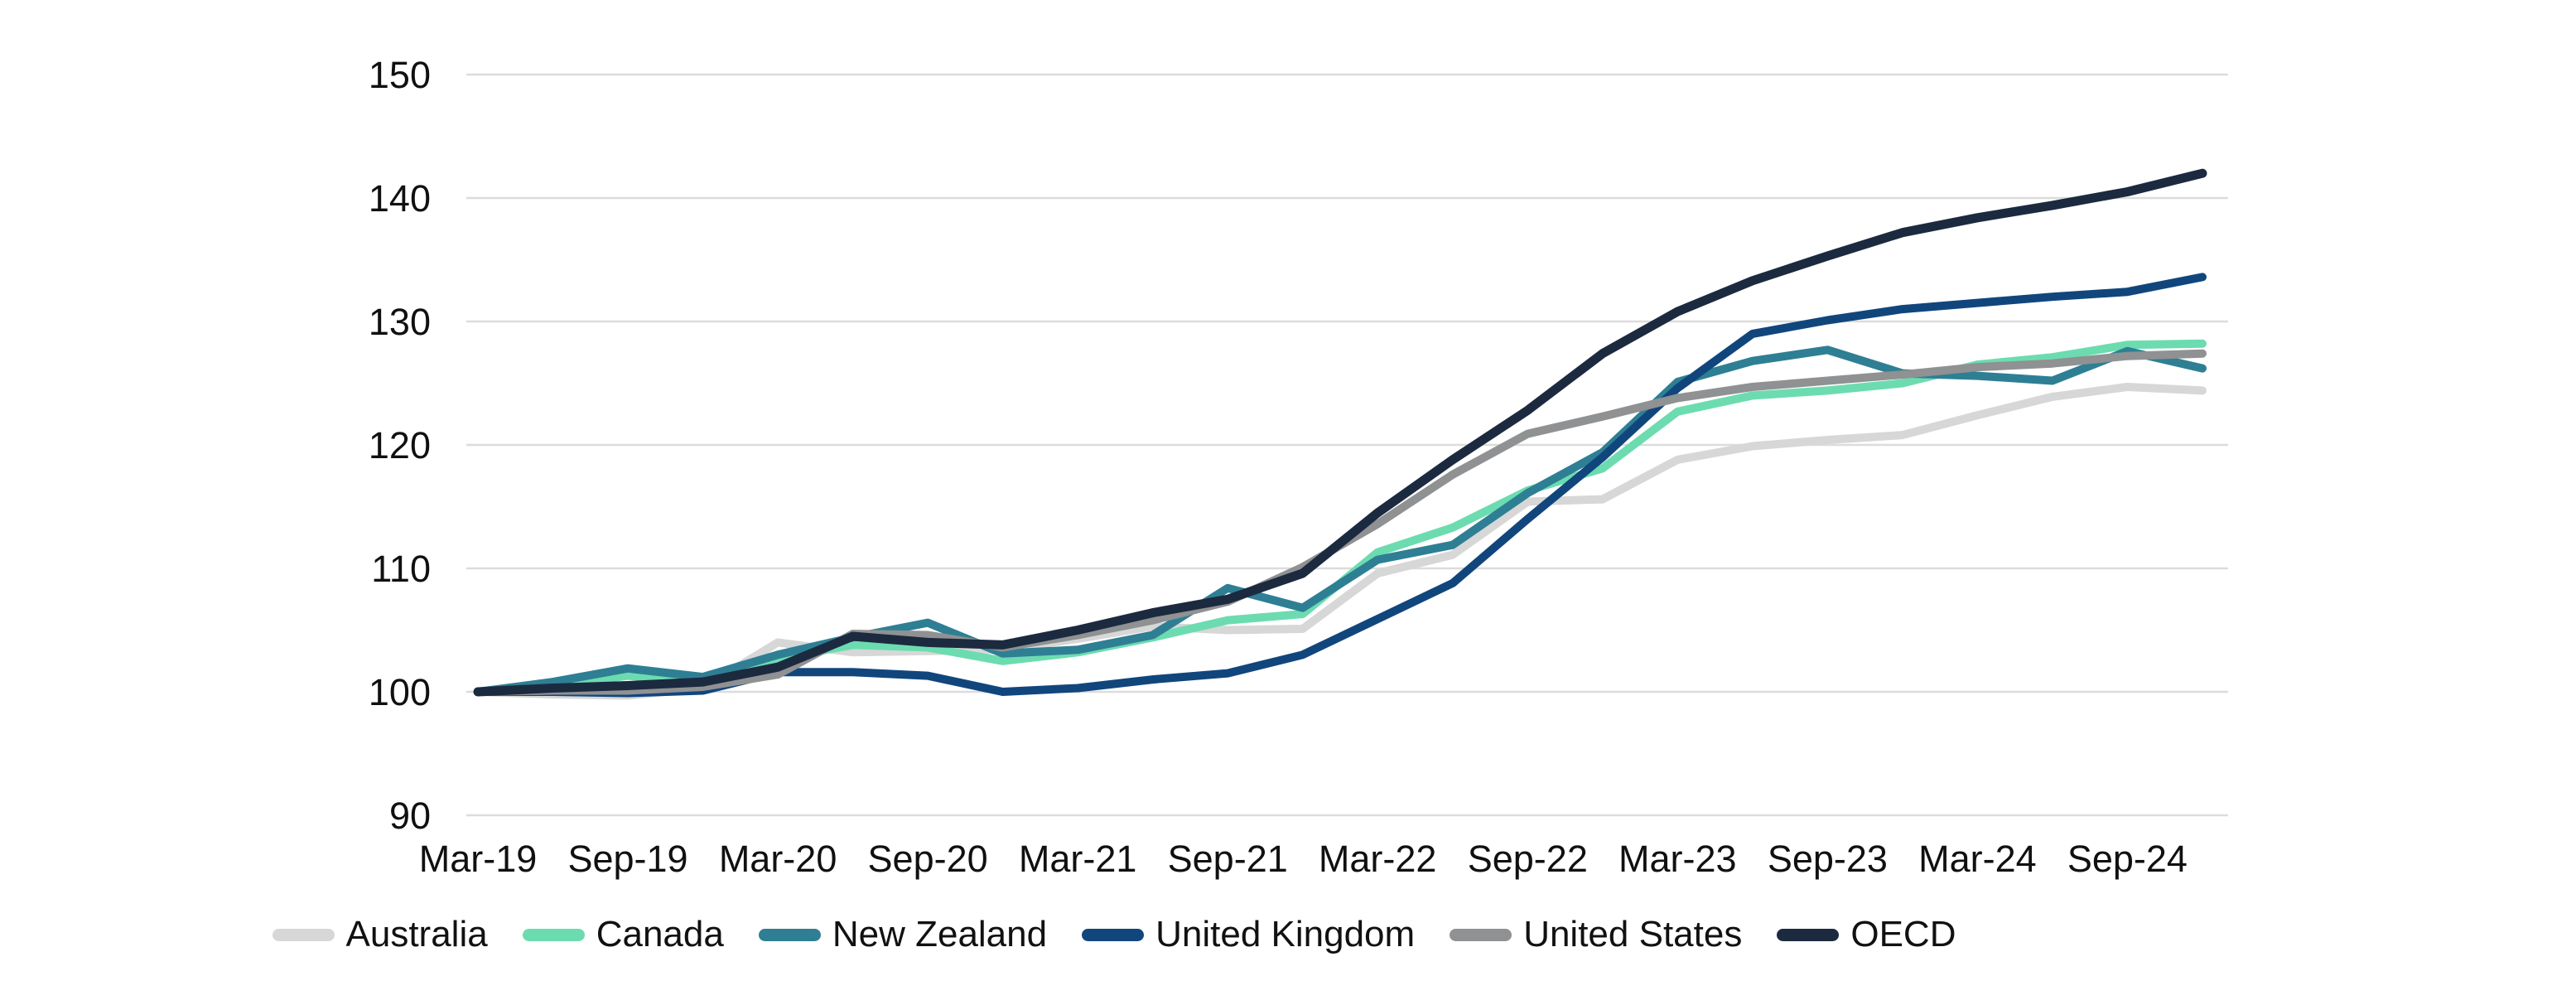  Describe the element at coordinates (1285, 934) in the screenshot. I see `legend-label-united-kingdom: United Kingdom` at that location.